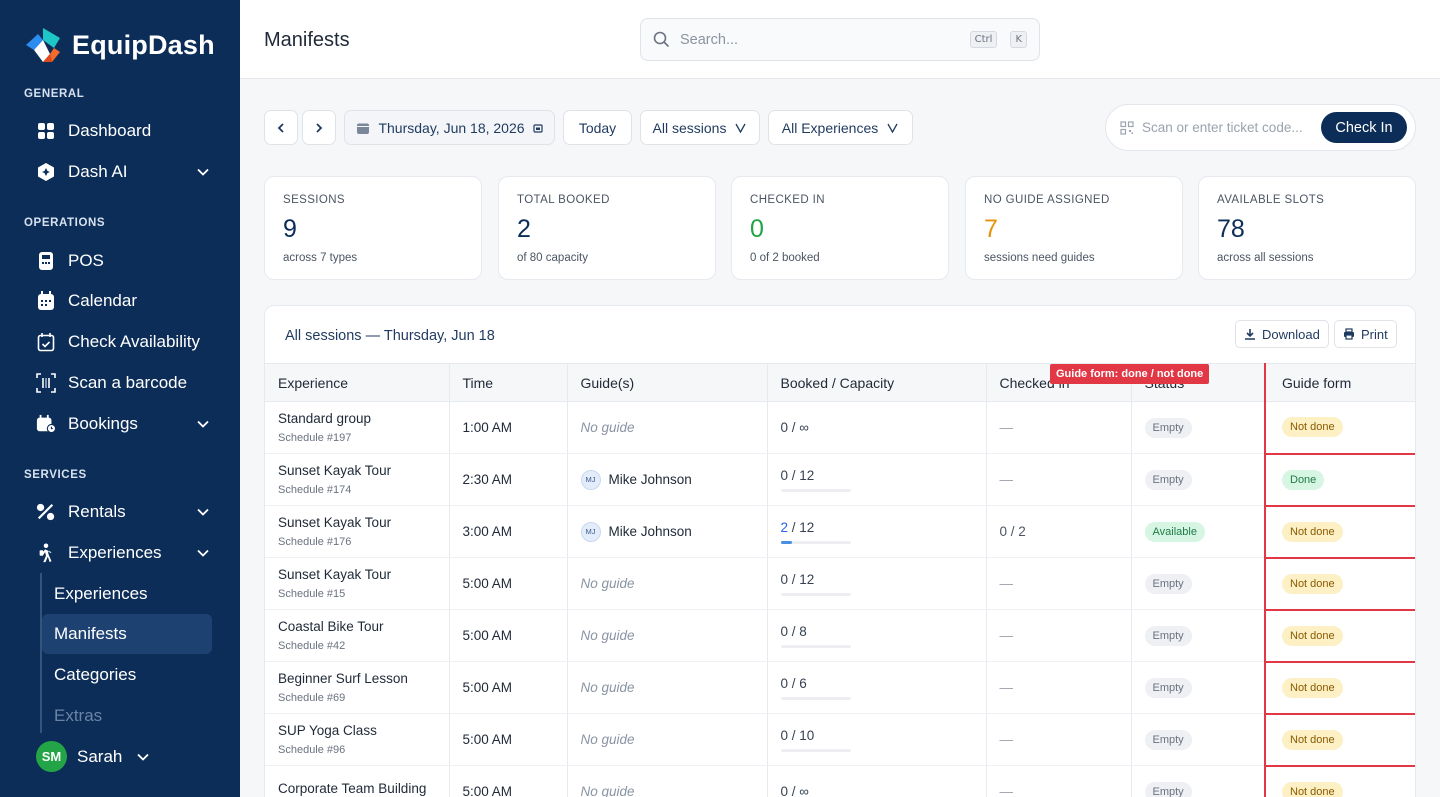 This screenshot has height=797, width=1440. What do you see at coordinates (357, 479) in the screenshot?
I see `cell-experience: Sunset Kayak Tour Schedule #174` at bounding box center [357, 479].